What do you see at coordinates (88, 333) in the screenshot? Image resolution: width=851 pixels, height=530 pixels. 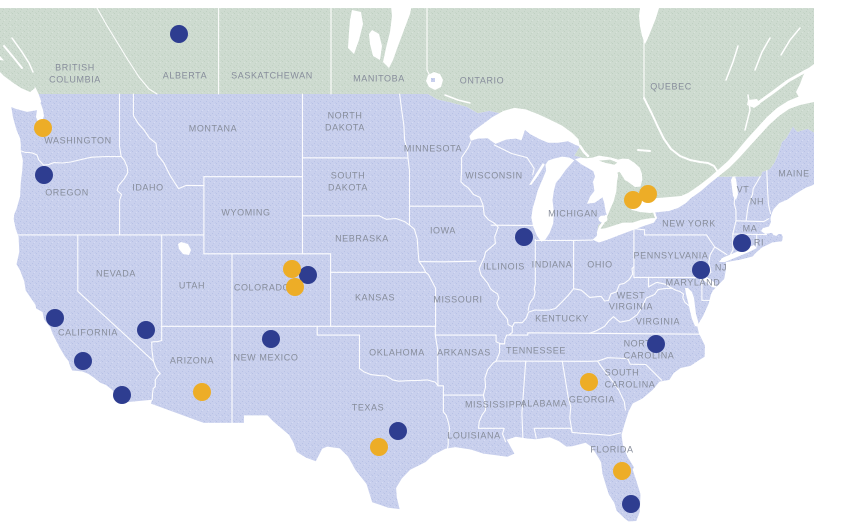 I see `svg-text: CALIFORNIA` at bounding box center [88, 333].